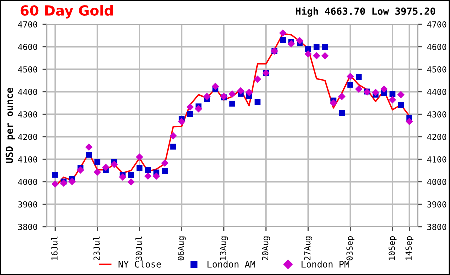 The height and width of the screenshot is (275, 450). Describe the element at coordinates (28, 137) in the screenshot. I see `y-tick-label: 4200` at that location.